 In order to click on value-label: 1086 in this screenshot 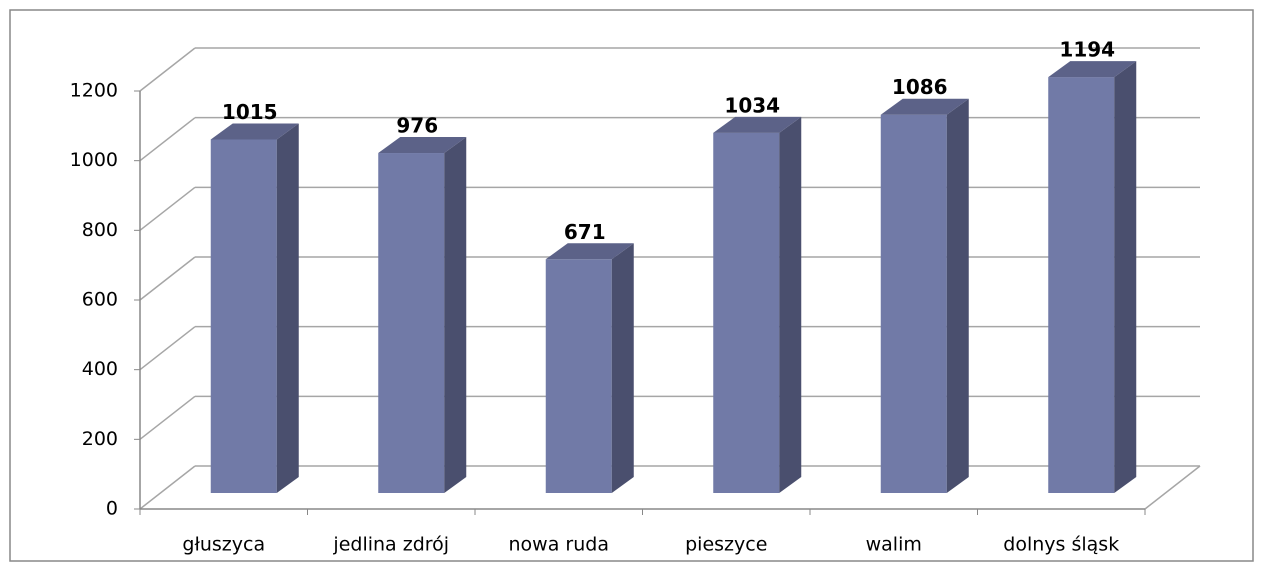, I will do `click(920, 87)`.